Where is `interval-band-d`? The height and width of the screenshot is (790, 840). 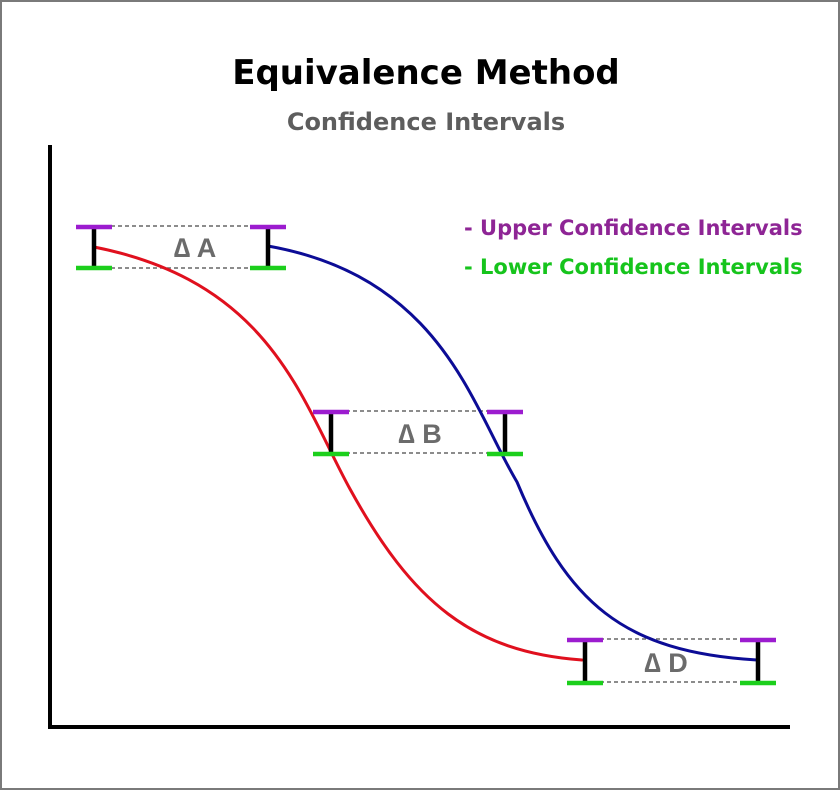 interval-band-d is located at coordinates (672, 660).